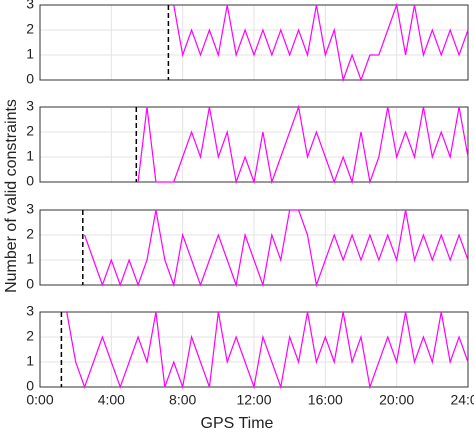  Describe the element at coordinates (182, 400) in the screenshot. I see `x-tick-label: 8:00` at that location.